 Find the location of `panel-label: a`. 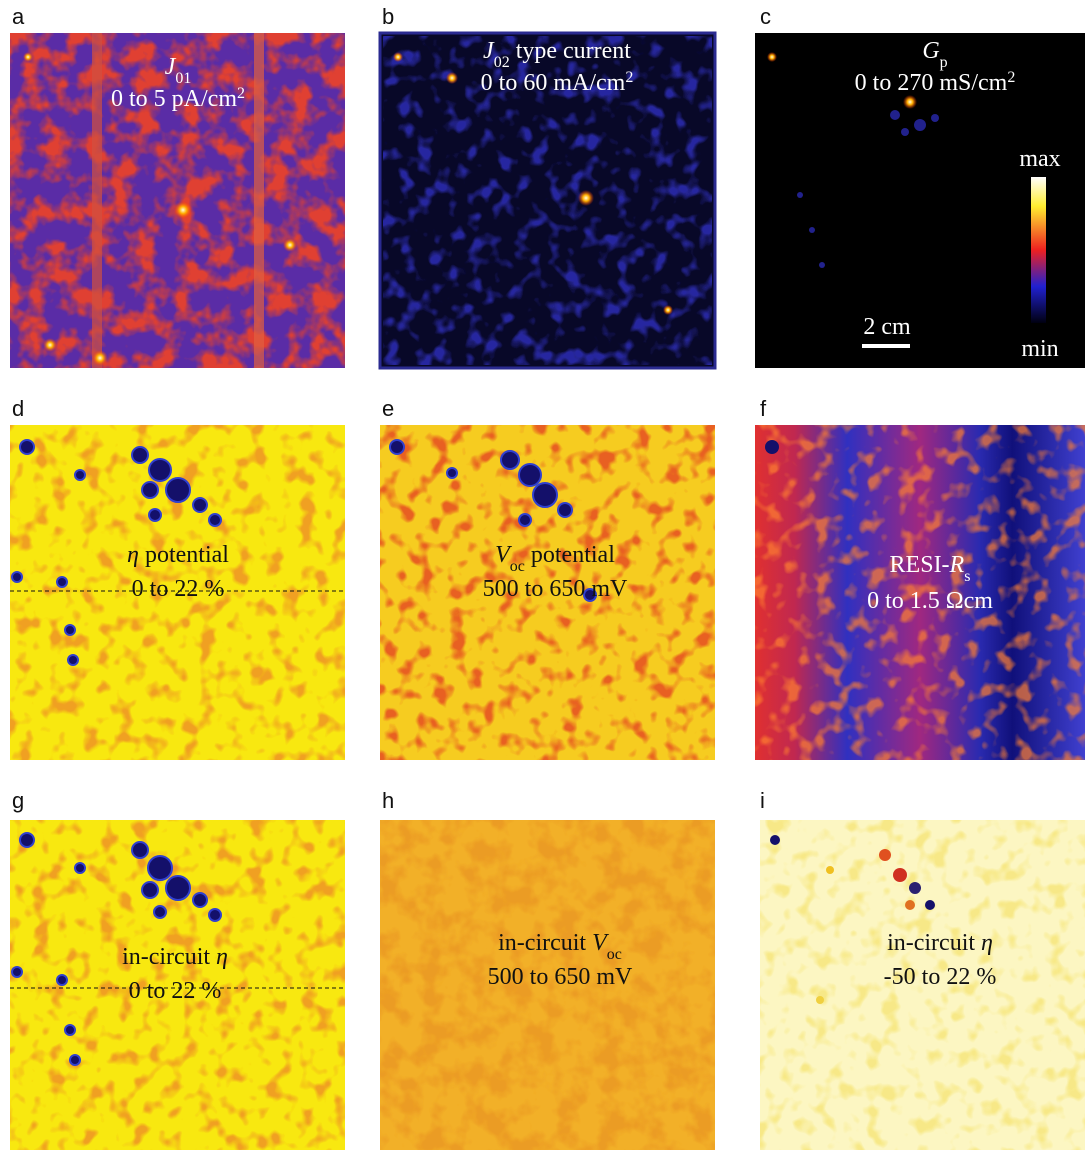

panel-label: a is located at coordinates (18, 16).